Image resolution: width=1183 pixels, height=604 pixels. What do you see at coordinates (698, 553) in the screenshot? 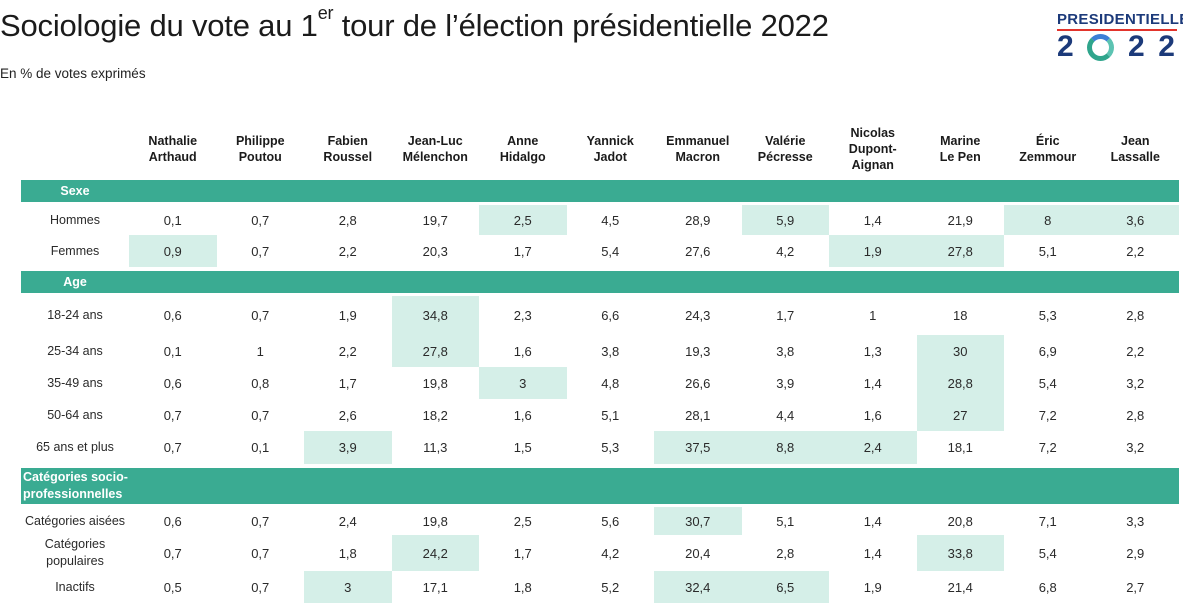
I see `value-cell: 20,4` at bounding box center [698, 553].